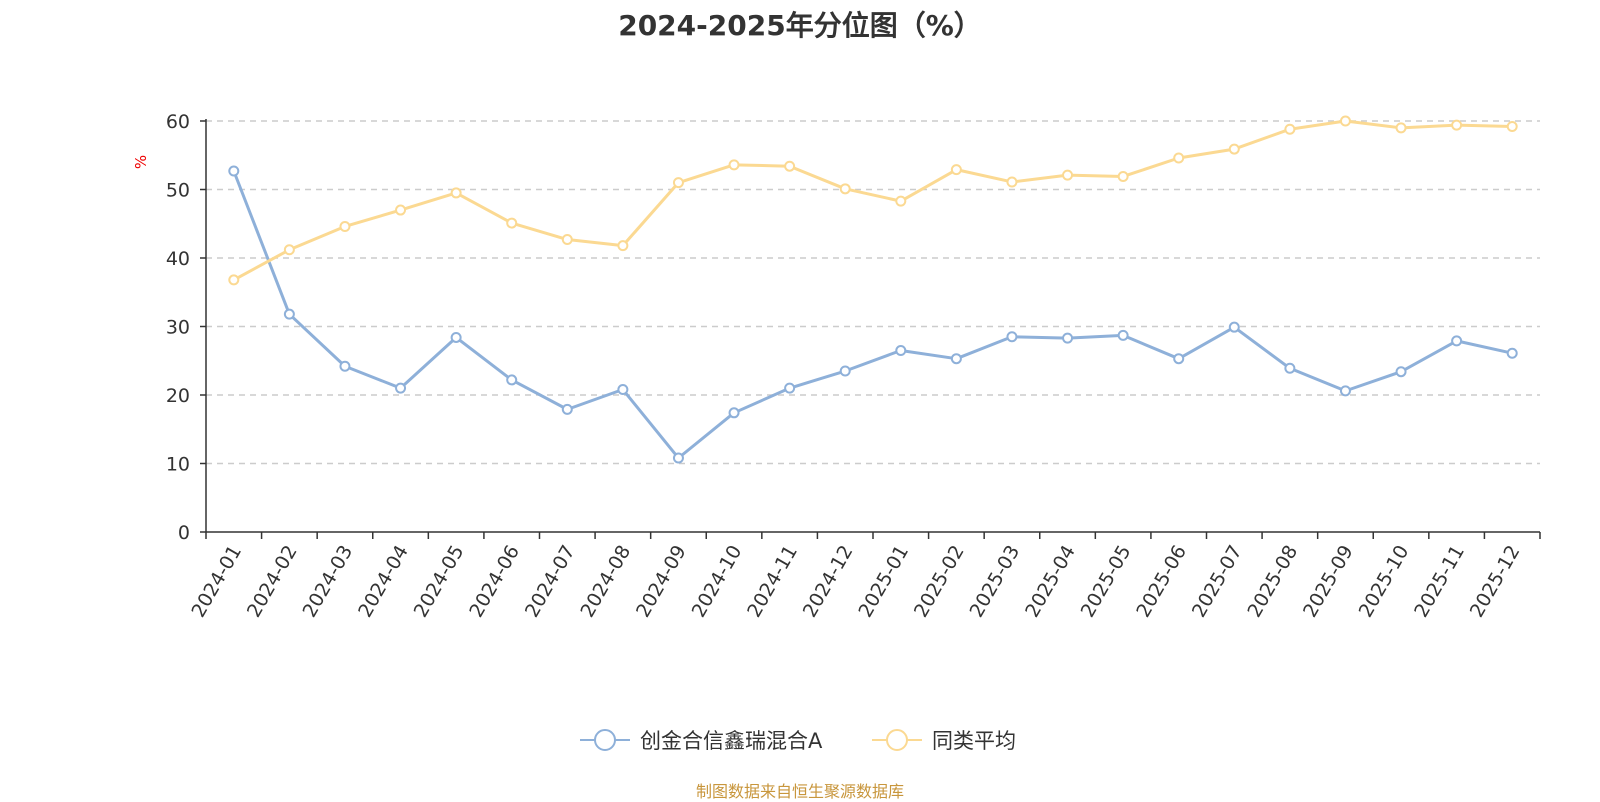  What do you see at coordinates (1217, 582) in the screenshot?
I see `x-tick-label: 2025-07` at bounding box center [1217, 582].